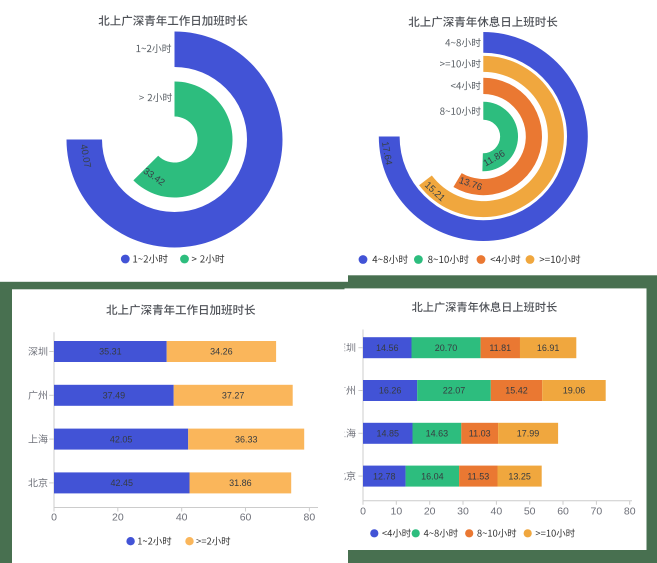 The width and height of the screenshot is (657, 563). Describe the element at coordinates (386, 153) in the screenshot. I see `svg-text: 17.64` at that location.